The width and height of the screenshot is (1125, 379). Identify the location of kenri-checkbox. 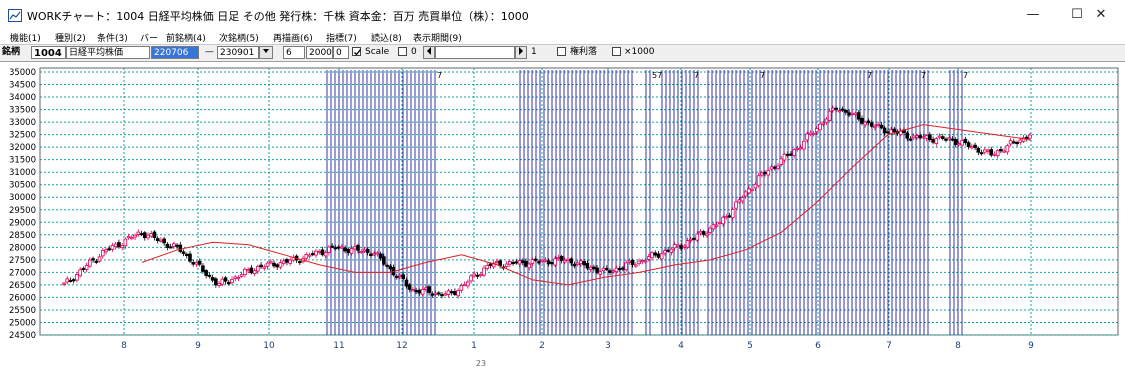
(561, 52).